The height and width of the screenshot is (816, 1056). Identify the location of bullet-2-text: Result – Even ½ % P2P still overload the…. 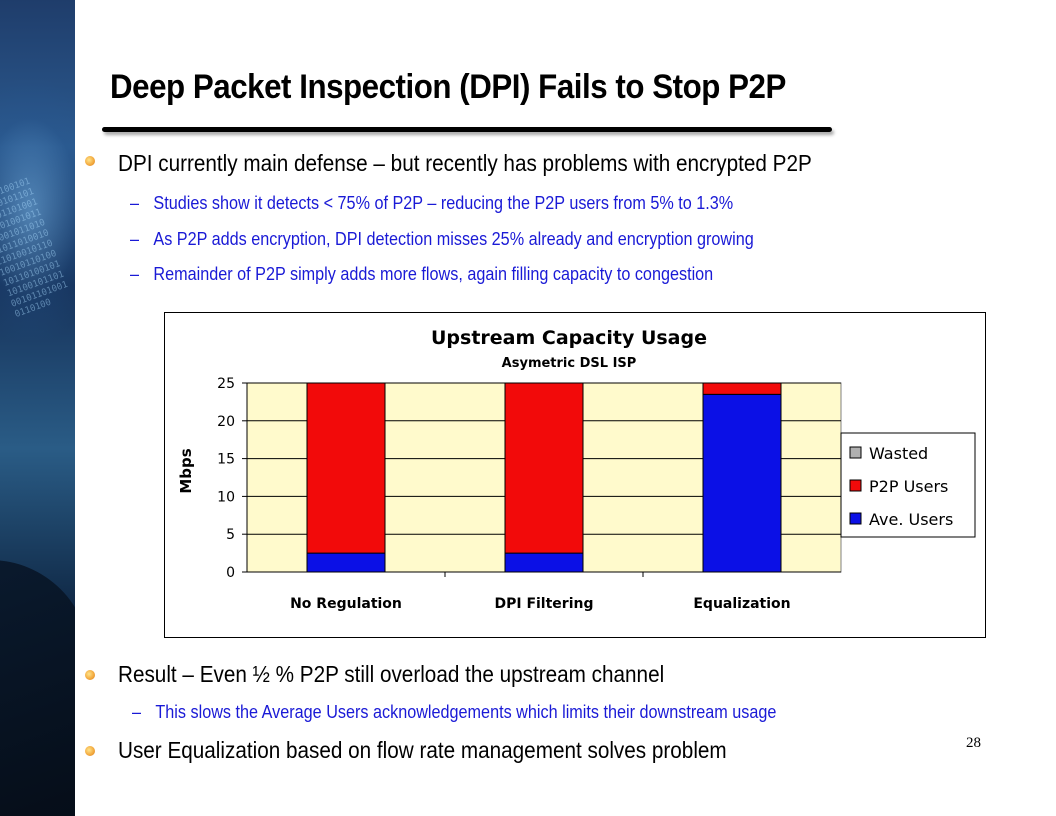
(391, 674).